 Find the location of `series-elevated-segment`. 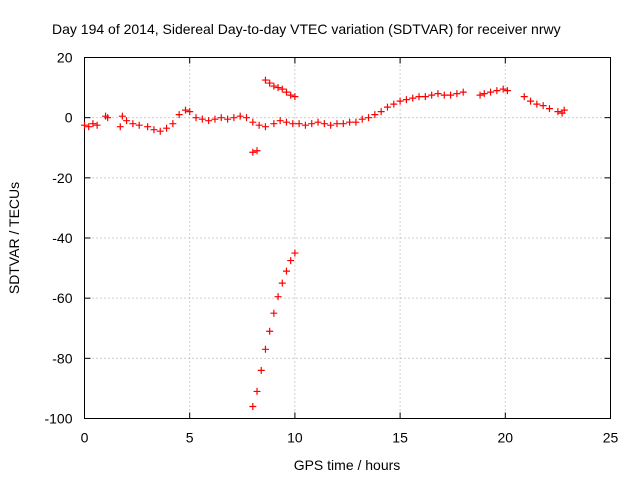

series-elevated-segment is located at coordinates (280, 88).